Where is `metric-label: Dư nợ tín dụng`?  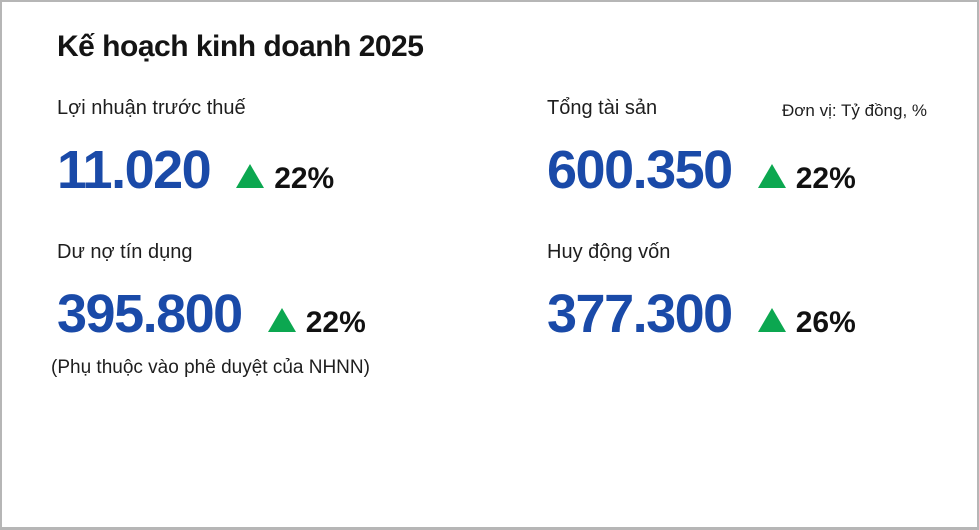
metric-label: Dư nợ tín dụng is located at coordinates (125, 252).